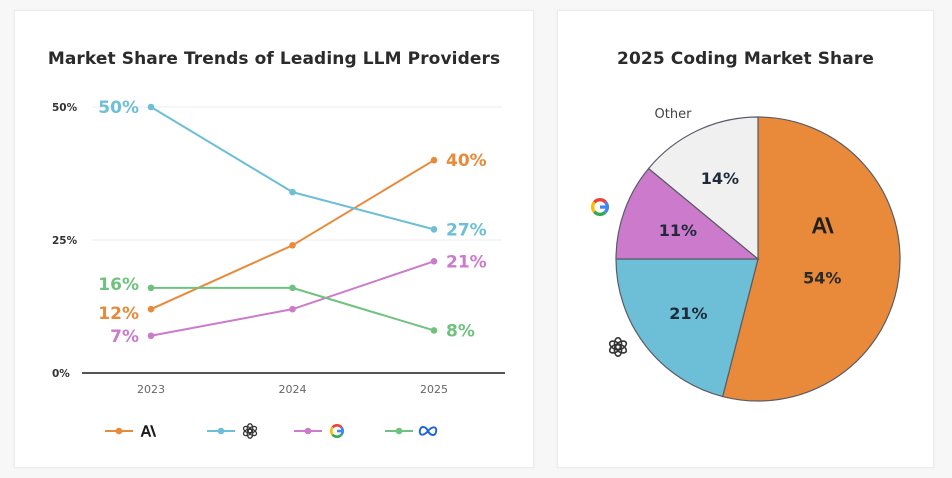  I want to click on start-value-label: 16%, so click(118, 285).